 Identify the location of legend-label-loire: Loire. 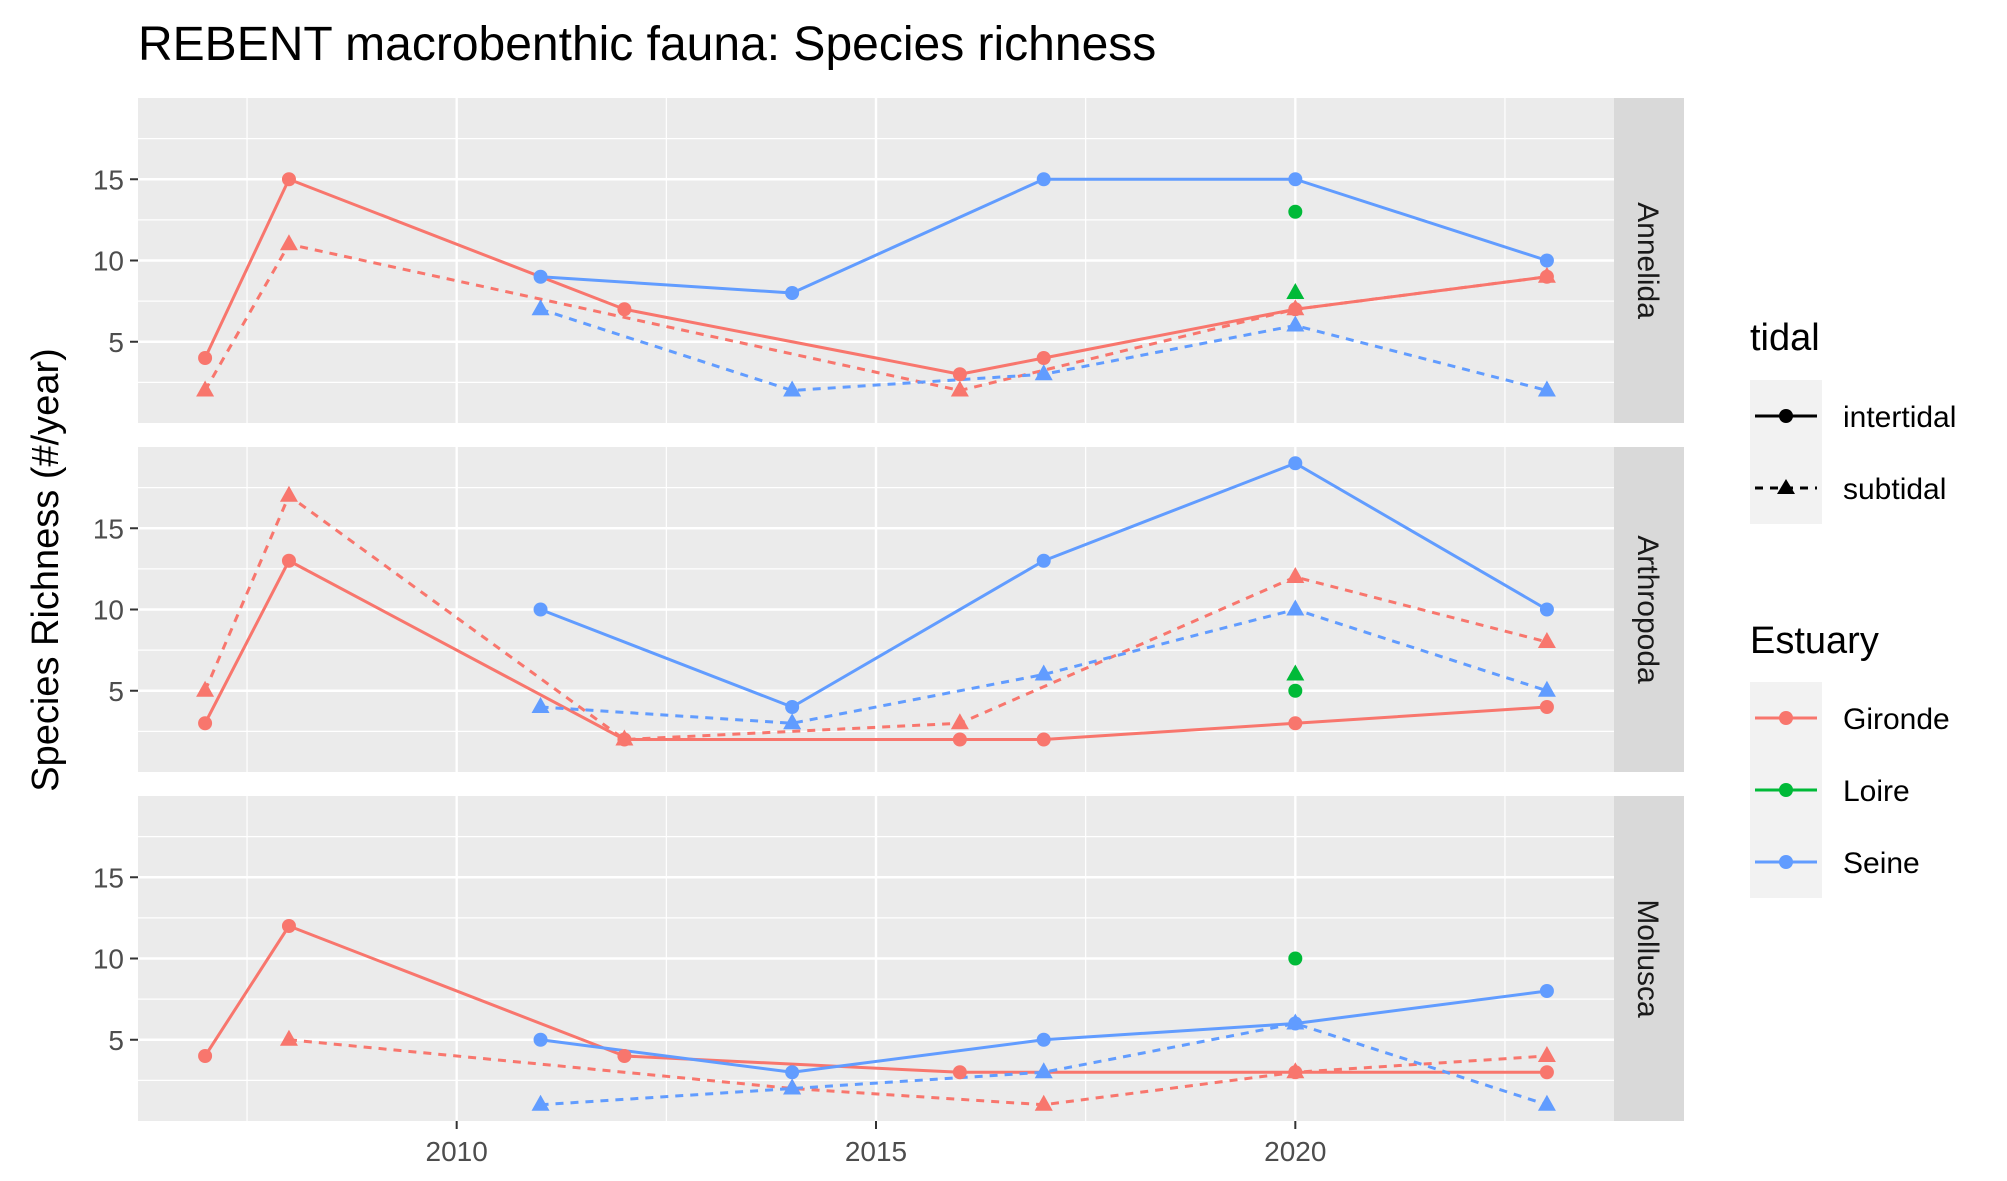
(1876, 791).